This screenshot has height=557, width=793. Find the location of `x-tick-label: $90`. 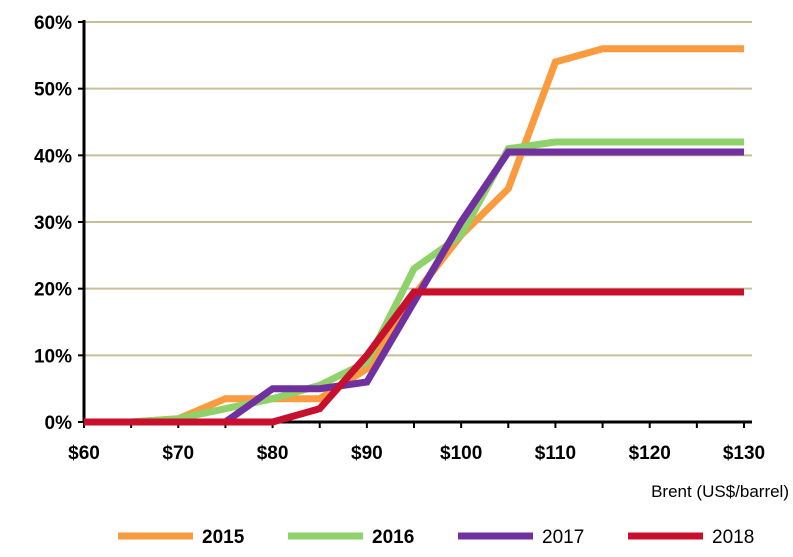

x-tick-label: $90 is located at coordinates (367, 453).